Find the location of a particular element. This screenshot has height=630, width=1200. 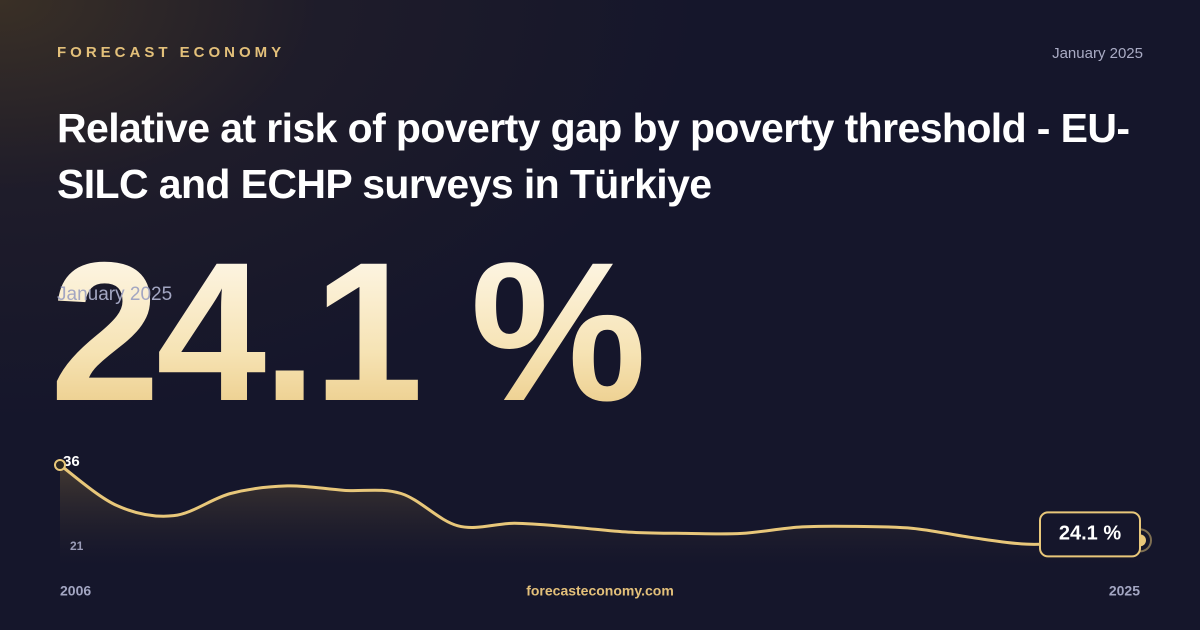

brand: FORECAST ECONOMY is located at coordinates (171, 52).